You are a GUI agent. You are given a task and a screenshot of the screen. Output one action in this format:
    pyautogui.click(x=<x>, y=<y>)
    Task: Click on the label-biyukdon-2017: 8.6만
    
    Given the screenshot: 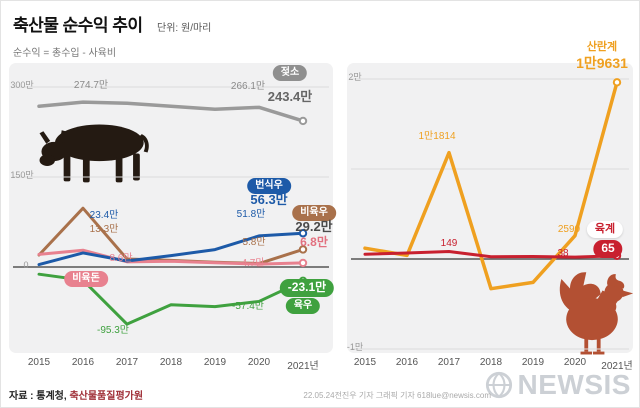 What is the action you would take?
    pyautogui.click(x=121, y=258)
    